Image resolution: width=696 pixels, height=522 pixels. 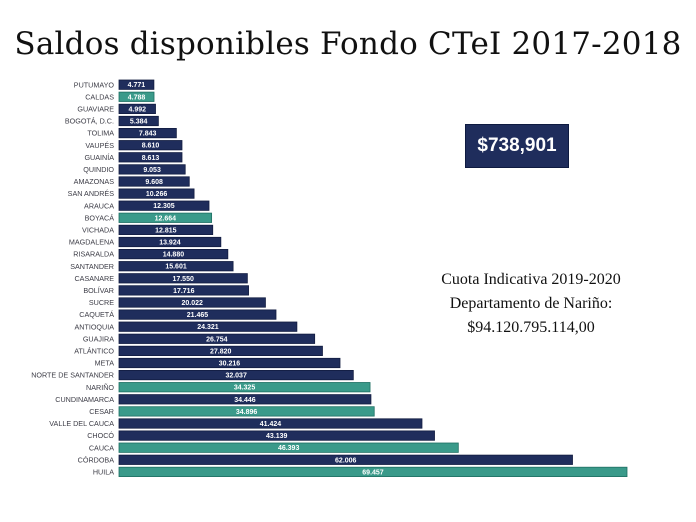 I want to click on category-label: SAN ANDRÉS, so click(x=91, y=193).